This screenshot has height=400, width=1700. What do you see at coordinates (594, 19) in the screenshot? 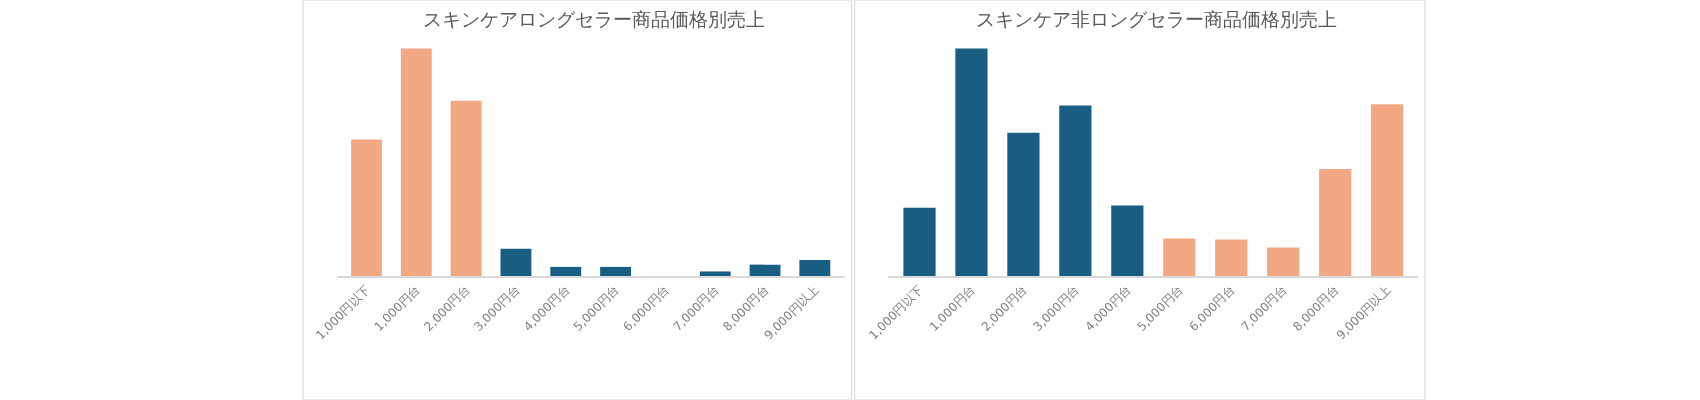
I see `chart-title: スキンケアロングセラー商品価格別売上` at bounding box center [594, 19].